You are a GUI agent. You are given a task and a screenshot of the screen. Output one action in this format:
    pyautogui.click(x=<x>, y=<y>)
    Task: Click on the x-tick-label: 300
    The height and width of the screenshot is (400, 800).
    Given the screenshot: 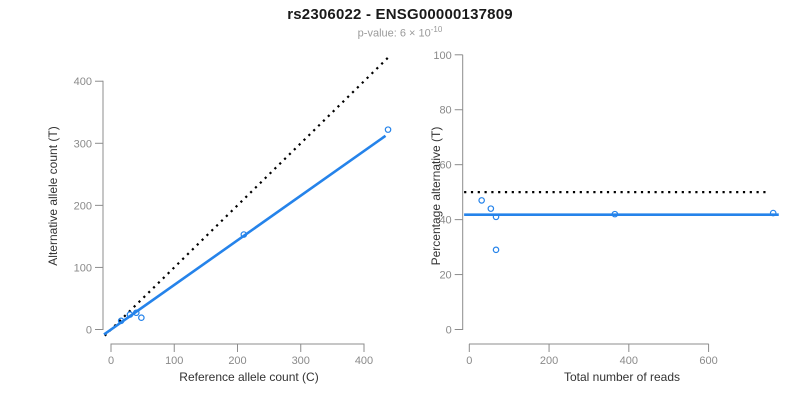 What is the action you would take?
    pyautogui.click(x=301, y=361)
    